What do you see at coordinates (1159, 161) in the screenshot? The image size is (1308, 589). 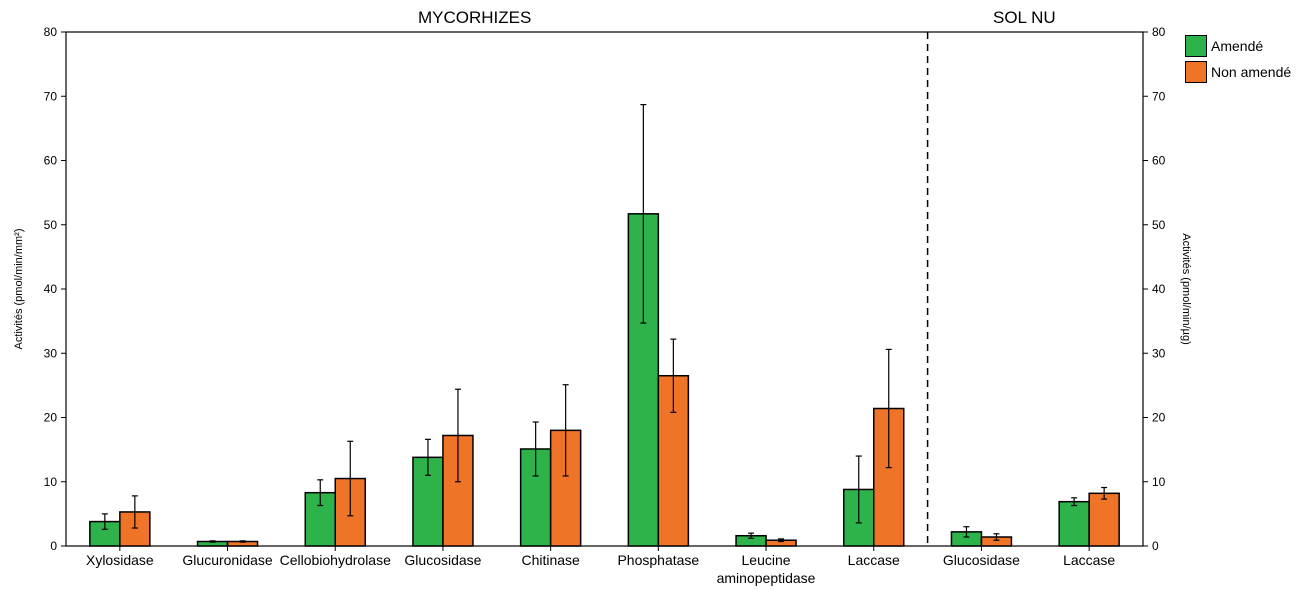 I see `y-tick-label-right: 60` at bounding box center [1159, 161].